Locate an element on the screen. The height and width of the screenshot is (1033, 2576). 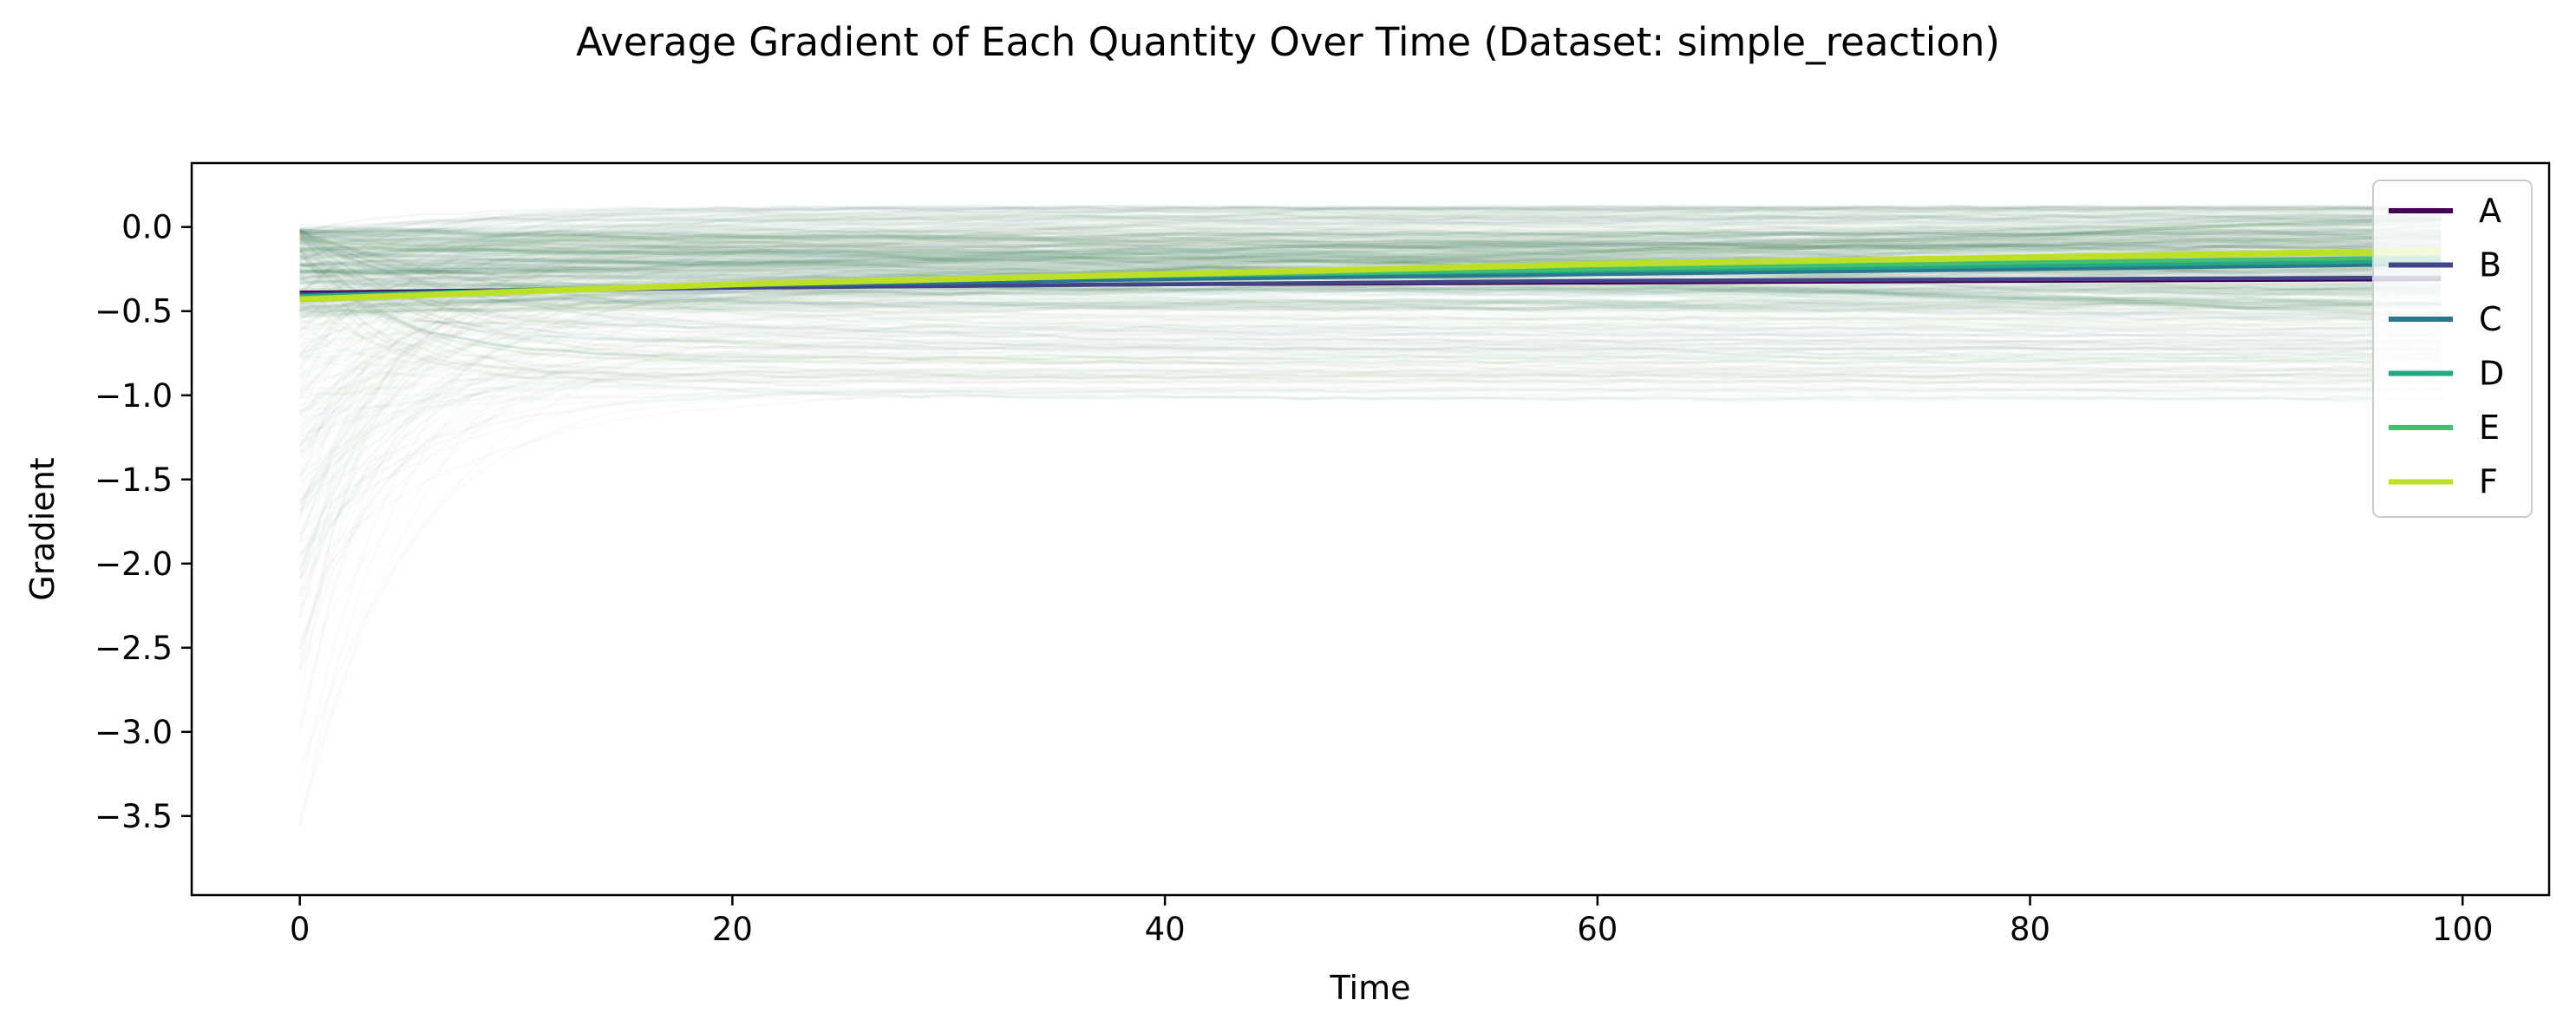
y-tick-label: −2.5 is located at coordinates (134, 648).